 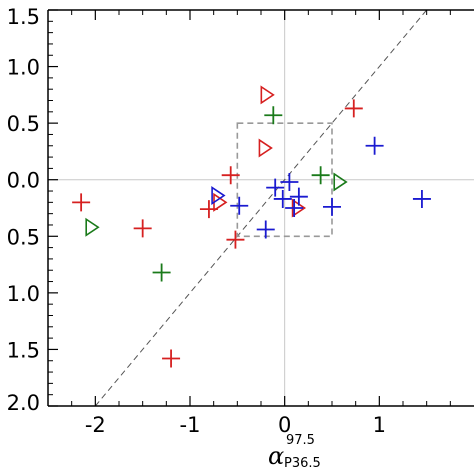 What do you see at coordinates (95, 425) in the screenshot?
I see `x-tick-label: -2` at bounding box center [95, 425].